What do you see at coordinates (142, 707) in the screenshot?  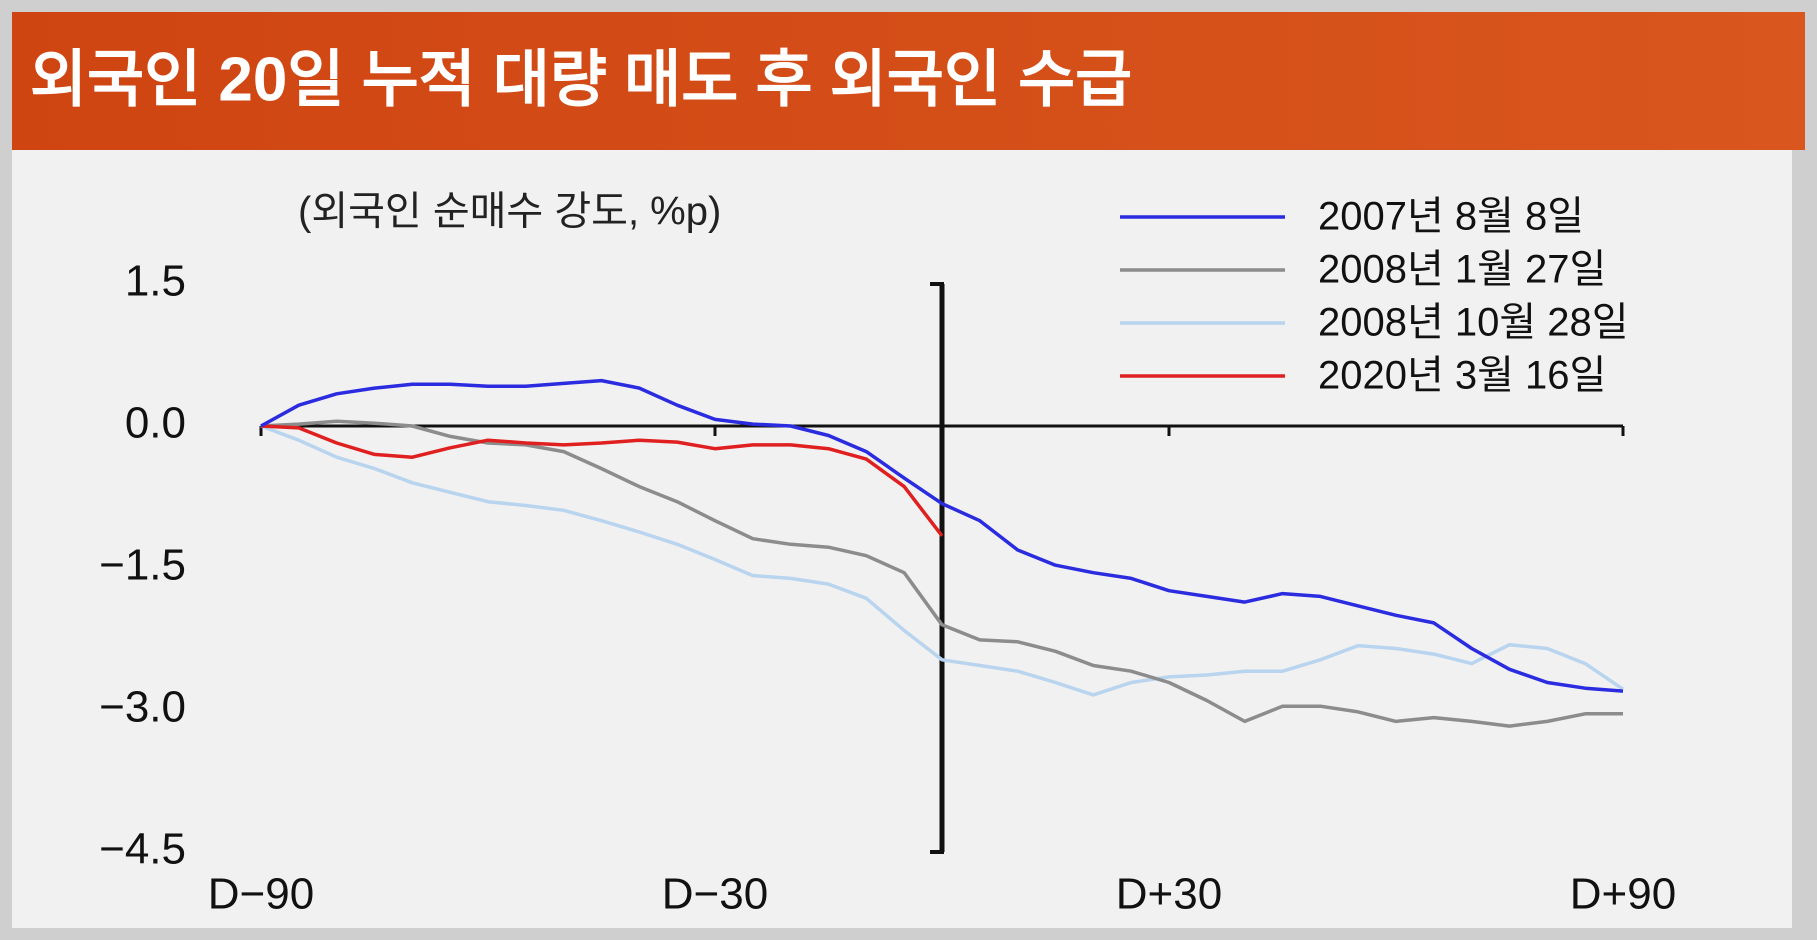 I see `y-tick-label: −3.0` at bounding box center [142, 707].